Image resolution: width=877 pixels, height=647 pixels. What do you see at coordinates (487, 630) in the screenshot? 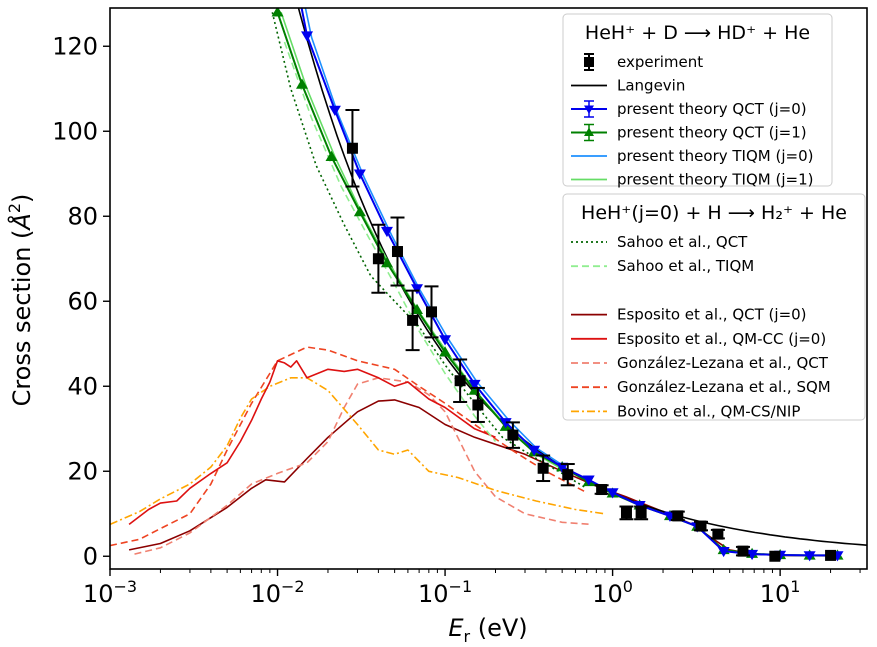
I see `x-axis-label: Er (eV)` at bounding box center [487, 630].